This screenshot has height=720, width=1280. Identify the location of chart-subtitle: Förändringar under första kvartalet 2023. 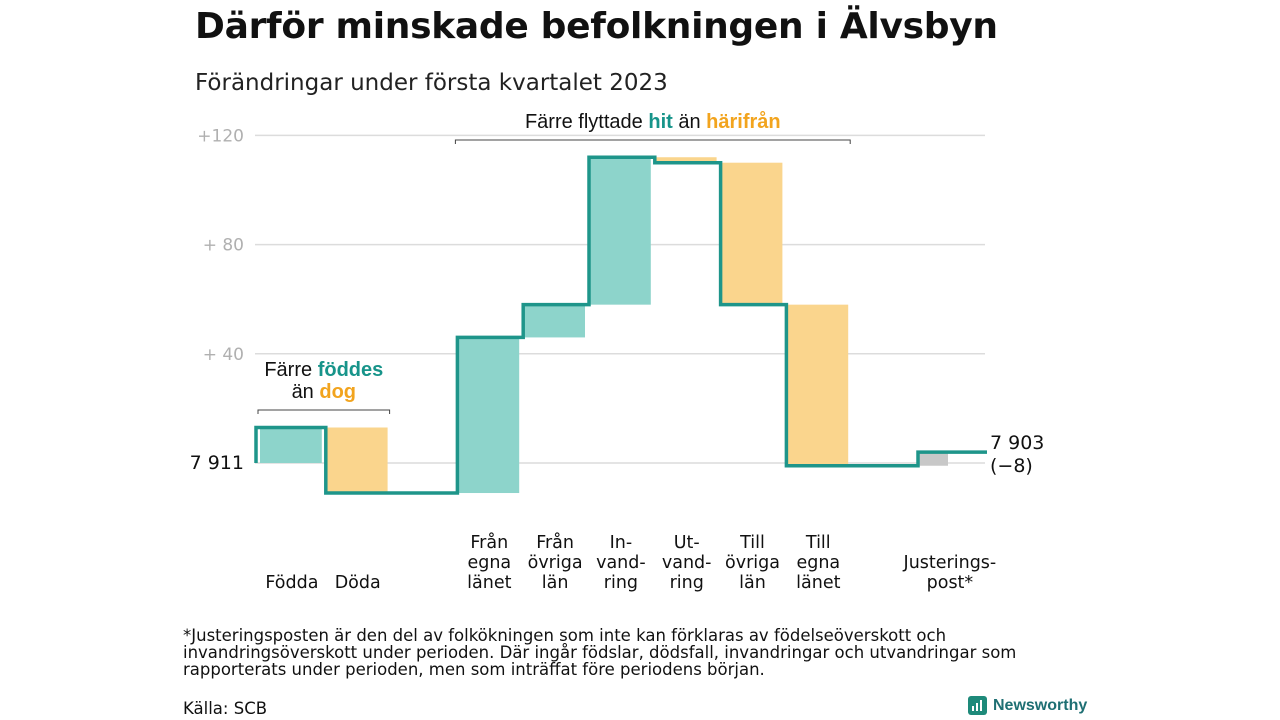
(431, 83).